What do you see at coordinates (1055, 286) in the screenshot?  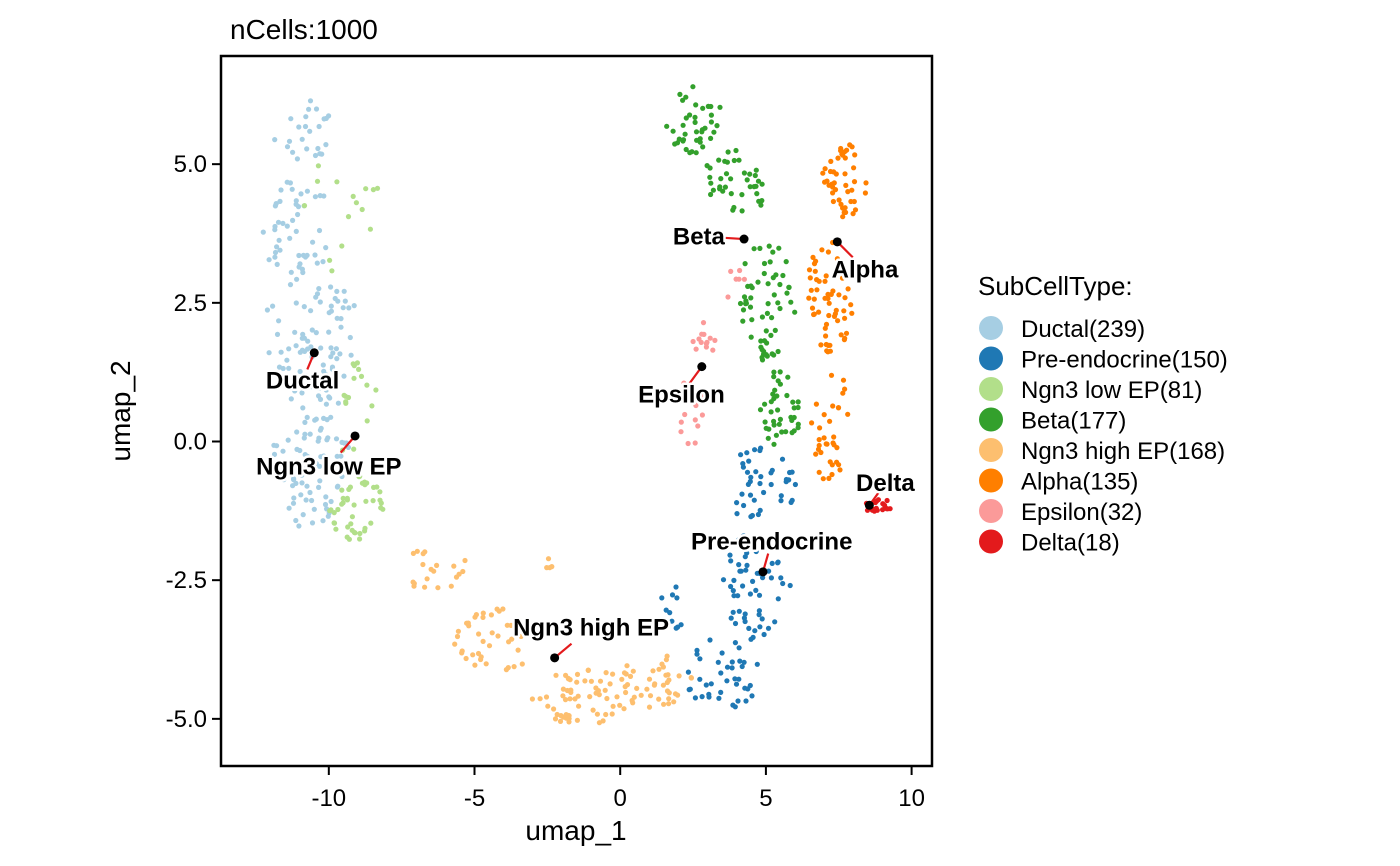 I see `legend-title: SubCellType:` at bounding box center [1055, 286].